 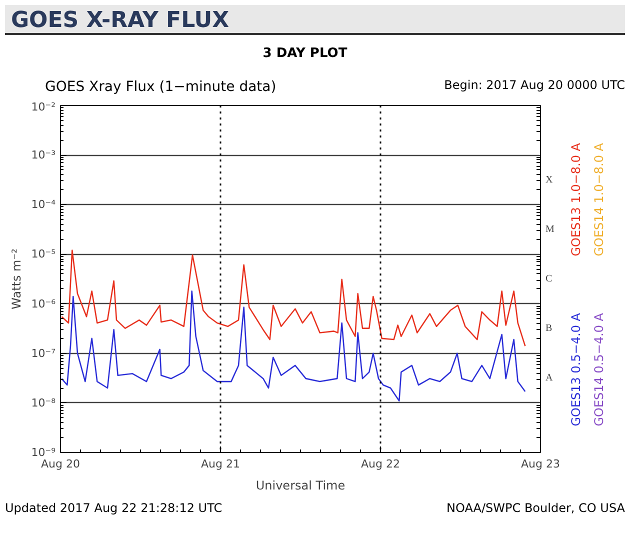 I want to click on y-tick-label: 10⁻⁶, so click(x=43, y=303).